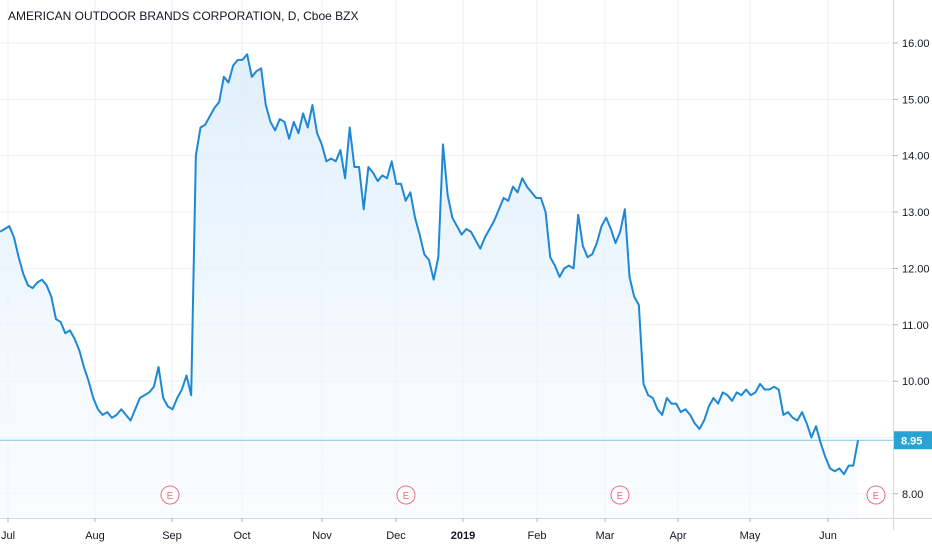 The width and height of the screenshot is (932, 555). What do you see at coordinates (916, 269) in the screenshot?
I see `y-tick-label: 12.00` at bounding box center [916, 269].